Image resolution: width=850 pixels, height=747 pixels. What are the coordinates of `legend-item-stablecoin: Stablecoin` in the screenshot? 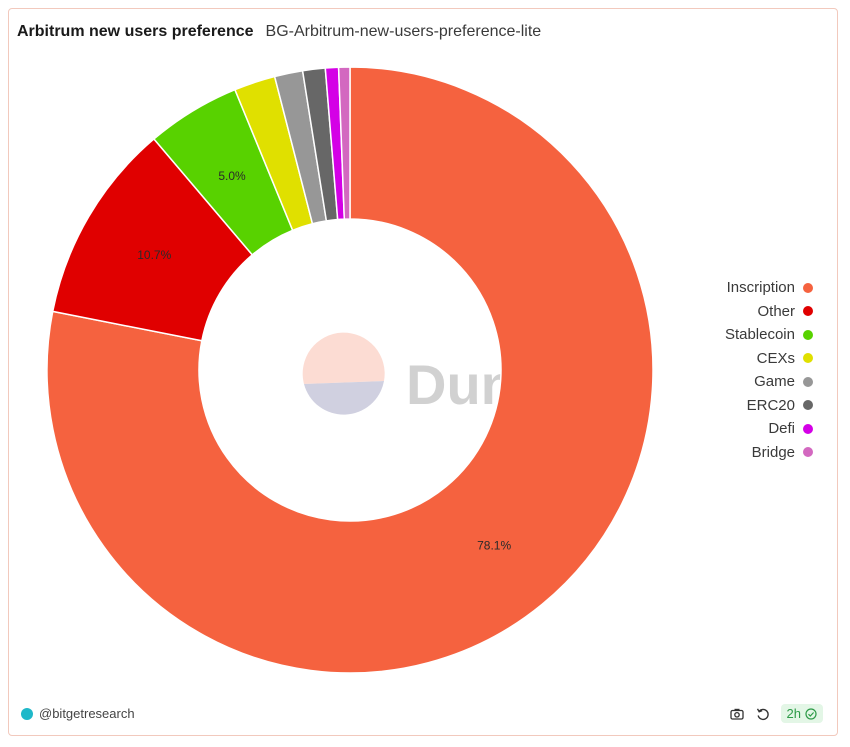 It's located at (769, 335).